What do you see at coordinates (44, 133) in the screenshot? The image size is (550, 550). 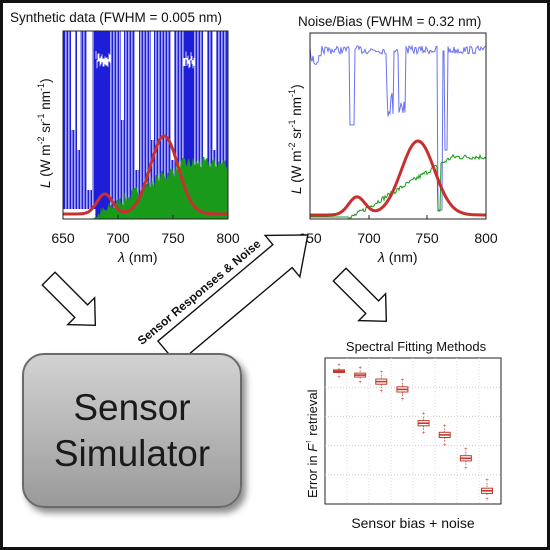 I see `left-y-axis-label: L (W m-2 sr-1 nm-1)` at bounding box center [44, 133].